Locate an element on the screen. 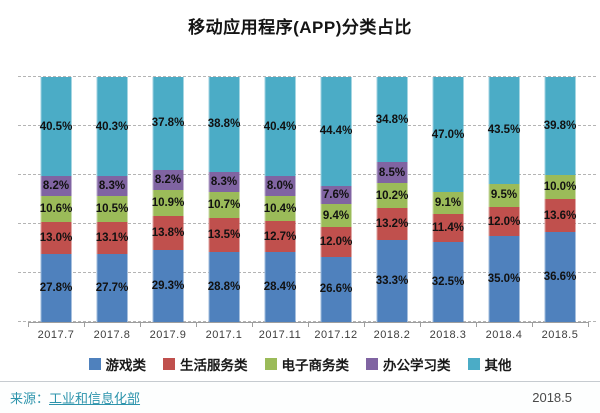  bar-slot: 28.8% 13.5% 10.7% 8.3% 38.8% 2017.1 is located at coordinates (224, 209).